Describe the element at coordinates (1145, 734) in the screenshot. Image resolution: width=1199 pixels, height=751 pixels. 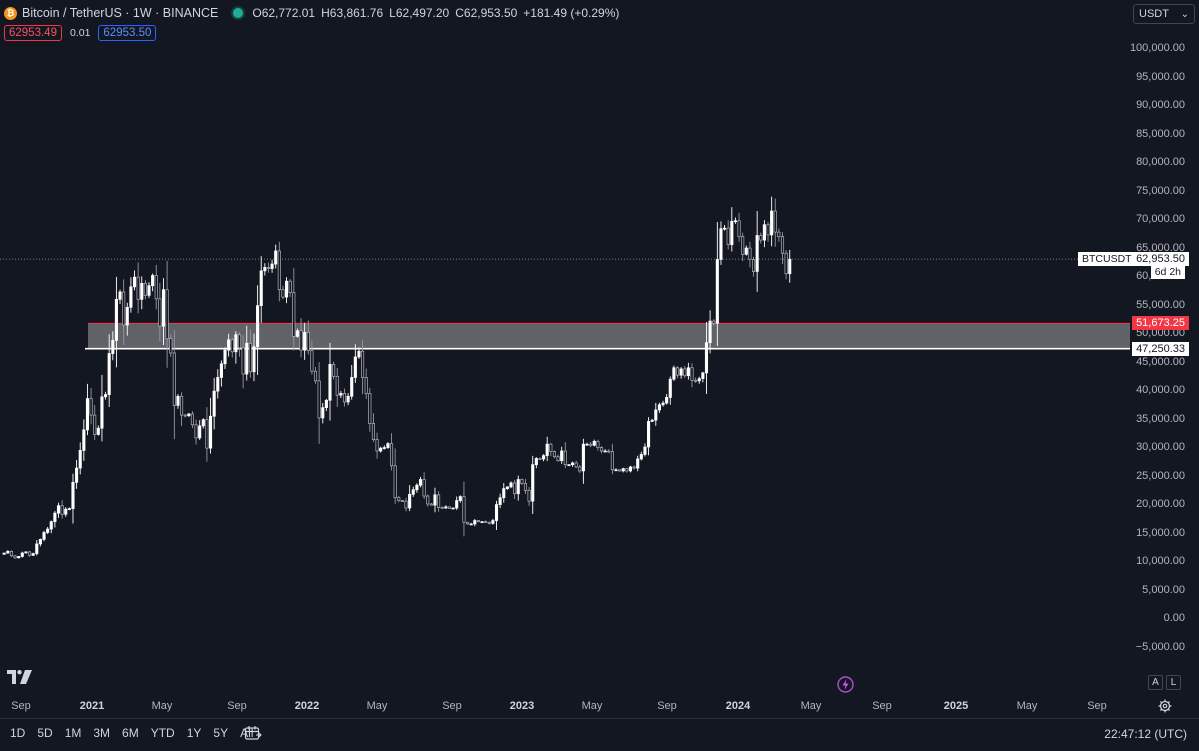
I see `utc-clock: 22:47:12 (UTC)` at that location.